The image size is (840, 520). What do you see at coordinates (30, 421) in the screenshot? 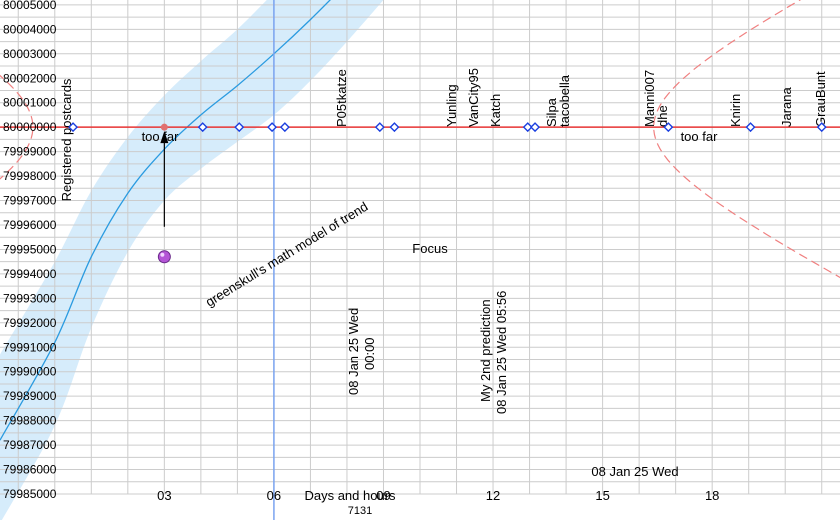
I see `y-tick-label: 79988000` at bounding box center [30, 421].